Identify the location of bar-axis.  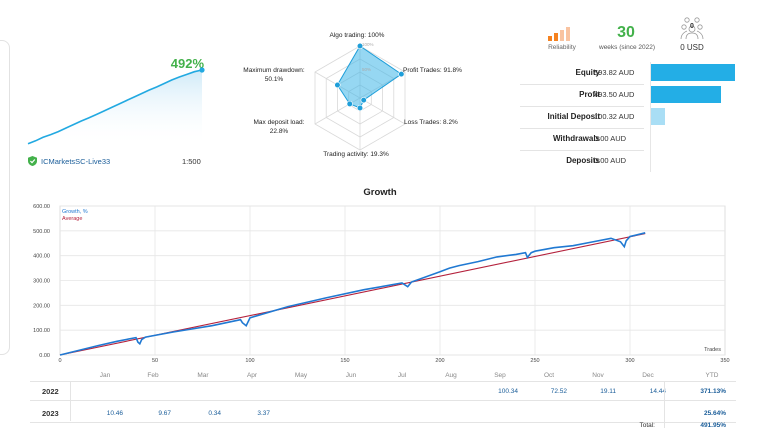
(650, 117).